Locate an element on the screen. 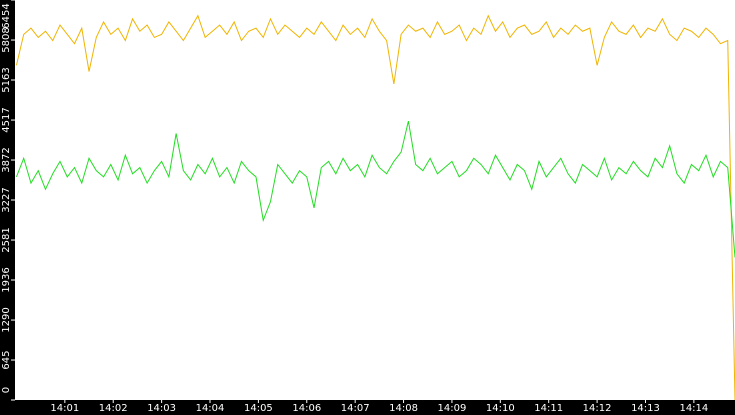  x-tick-label: 14:11 is located at coordinates (548, 408).